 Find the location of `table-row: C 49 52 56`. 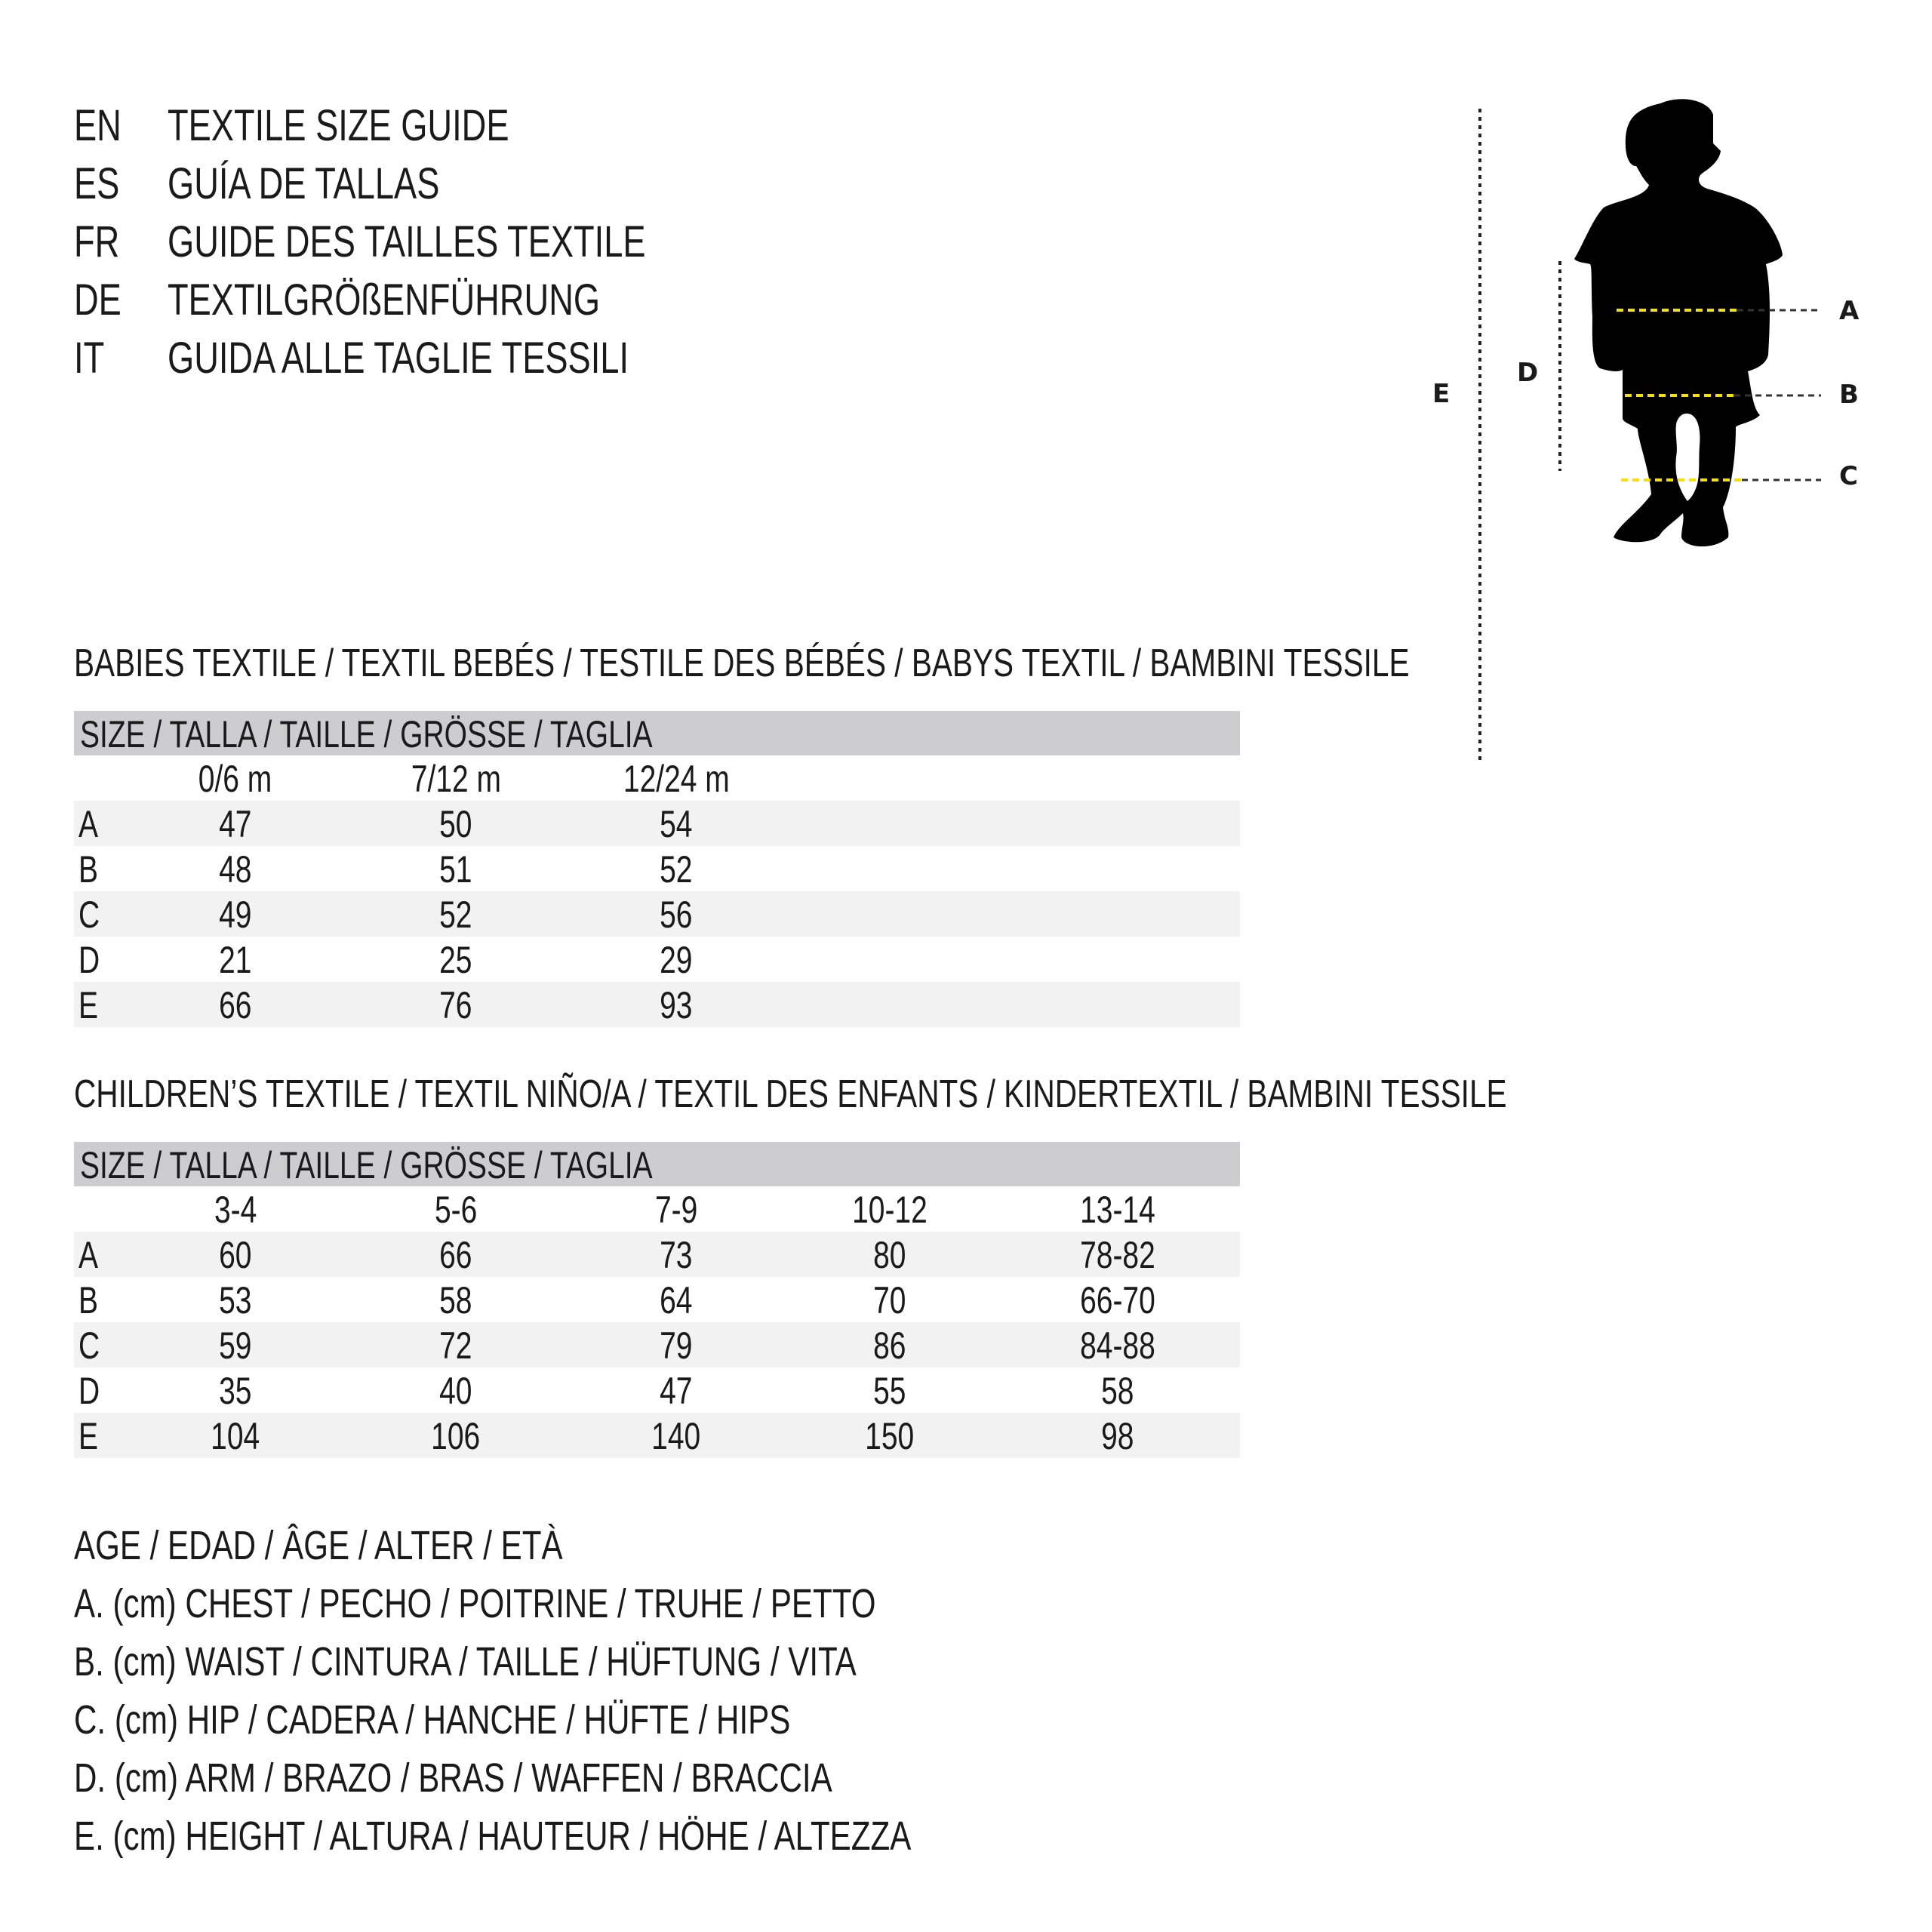

table-row: C 49 52 56 is located at coordinates (657, 914).